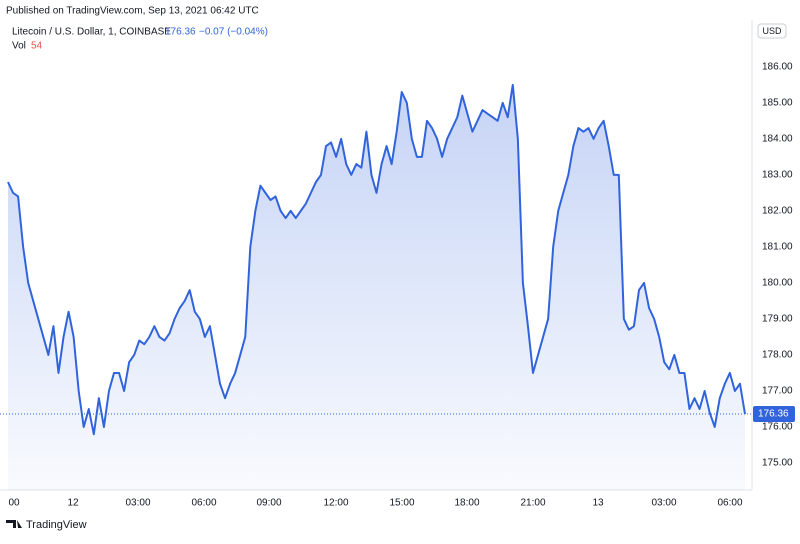  What do you see at coordinates (73, 503) in the screenshot?
I see `x-tick-label: 12` at bounding box center [73, 503].